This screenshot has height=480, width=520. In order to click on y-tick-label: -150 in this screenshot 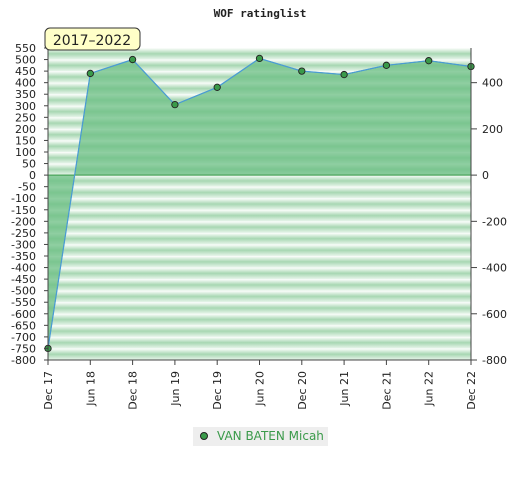, I will do `click(23, 210)`.